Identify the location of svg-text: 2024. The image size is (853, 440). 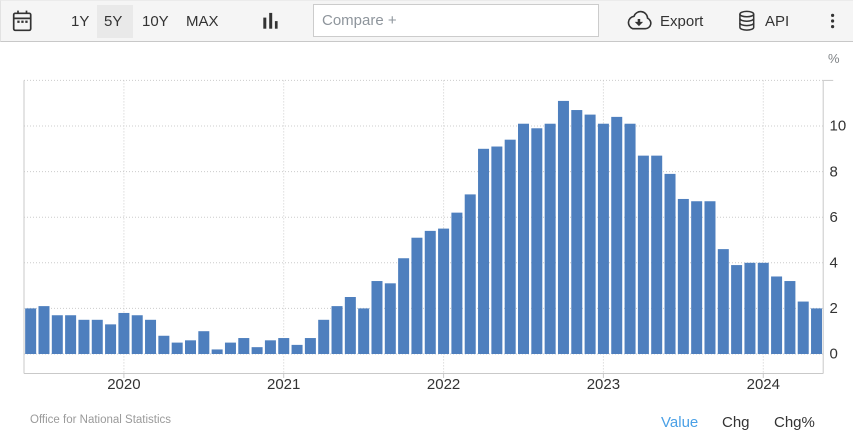
(763, 384).